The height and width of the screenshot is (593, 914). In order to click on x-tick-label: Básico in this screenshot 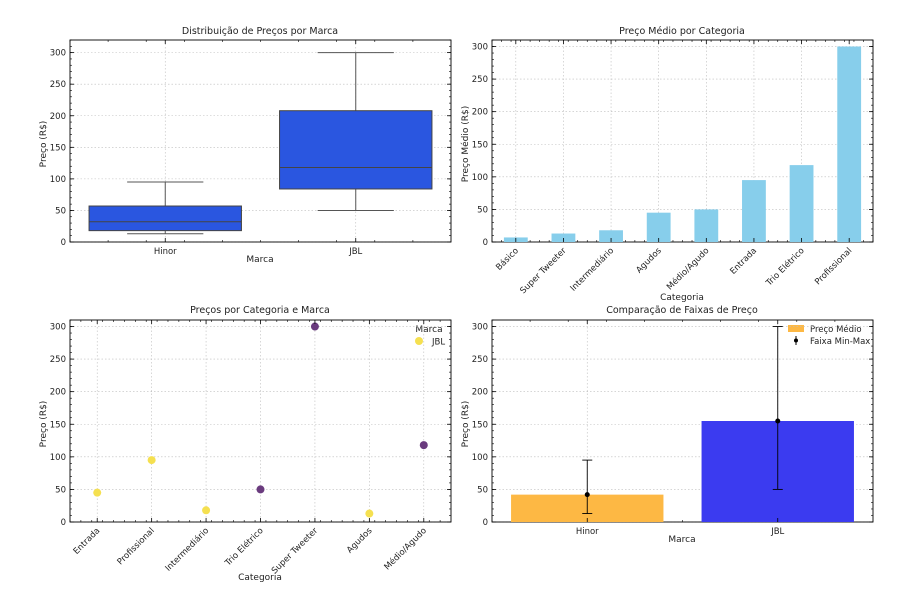, I will do `click(507, 259)`.